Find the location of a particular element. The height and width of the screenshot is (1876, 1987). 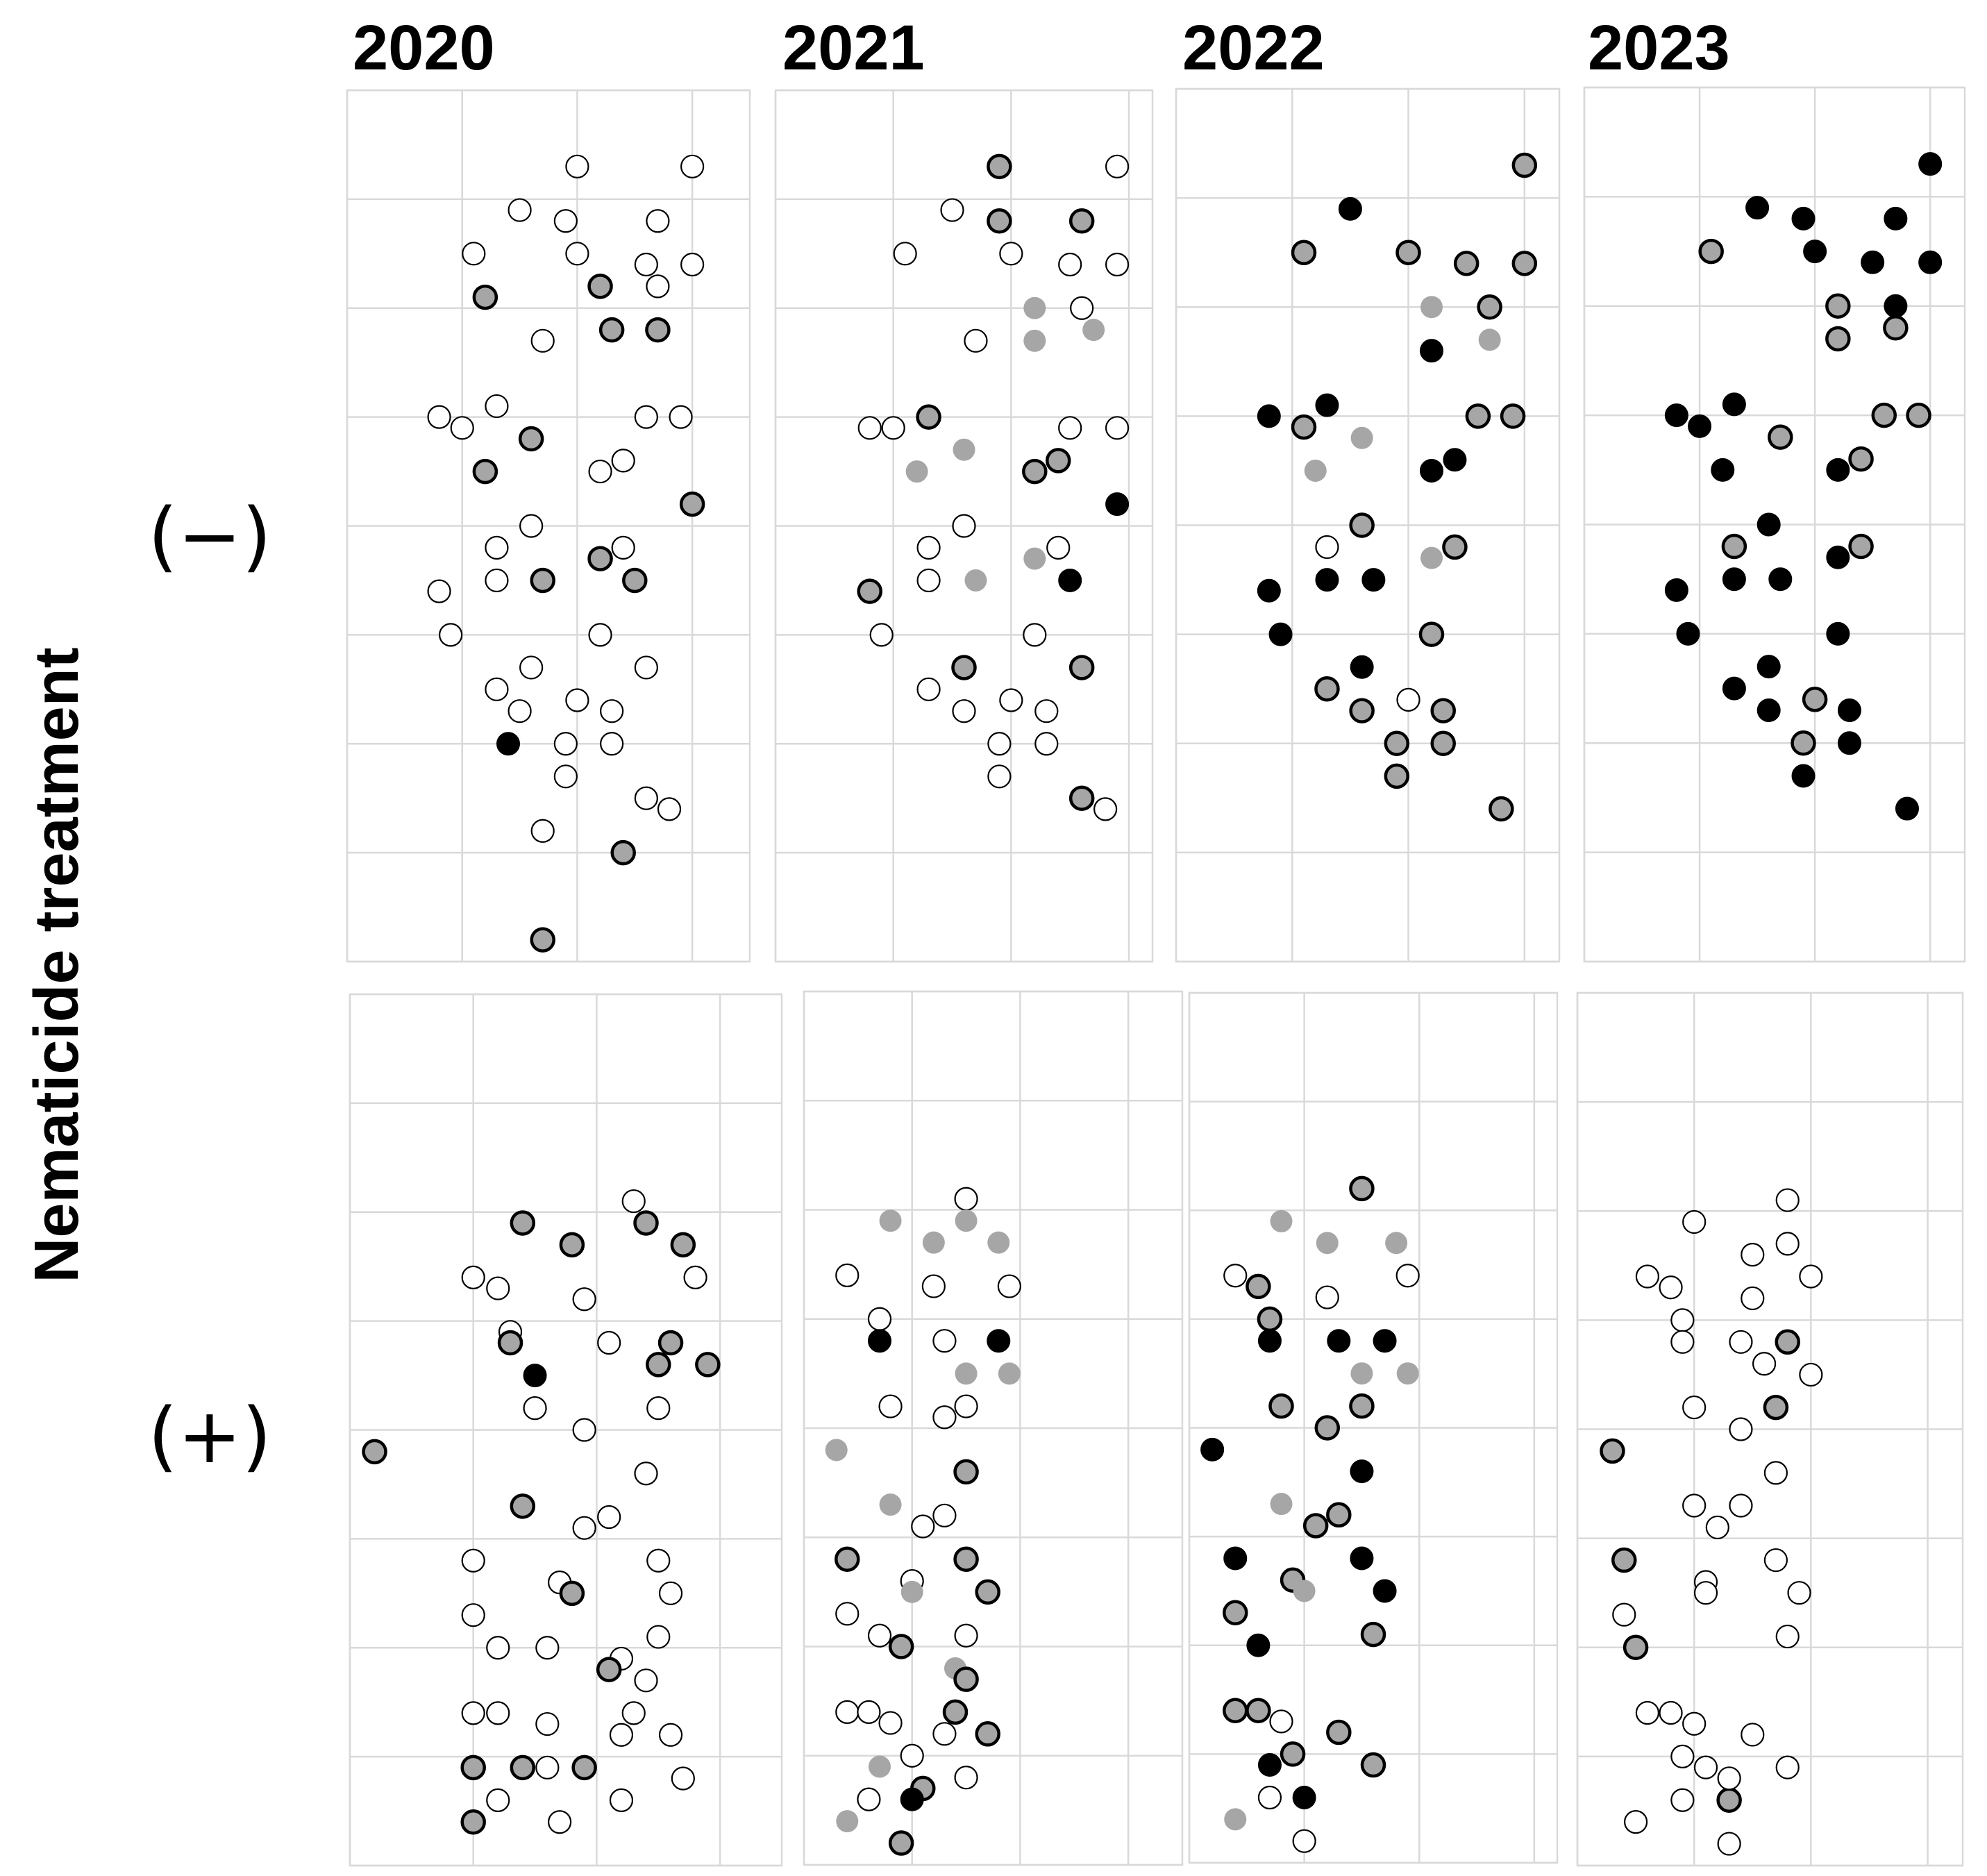

panel-2023-plus is located at coordinates (1770, 1429).